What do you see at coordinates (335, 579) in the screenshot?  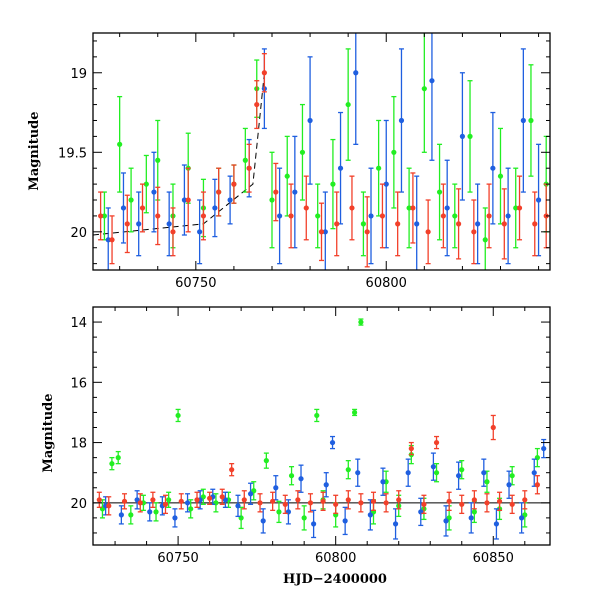 I see `bottom-xlabel: HJD−2400000` at bounding box center [335, 579].